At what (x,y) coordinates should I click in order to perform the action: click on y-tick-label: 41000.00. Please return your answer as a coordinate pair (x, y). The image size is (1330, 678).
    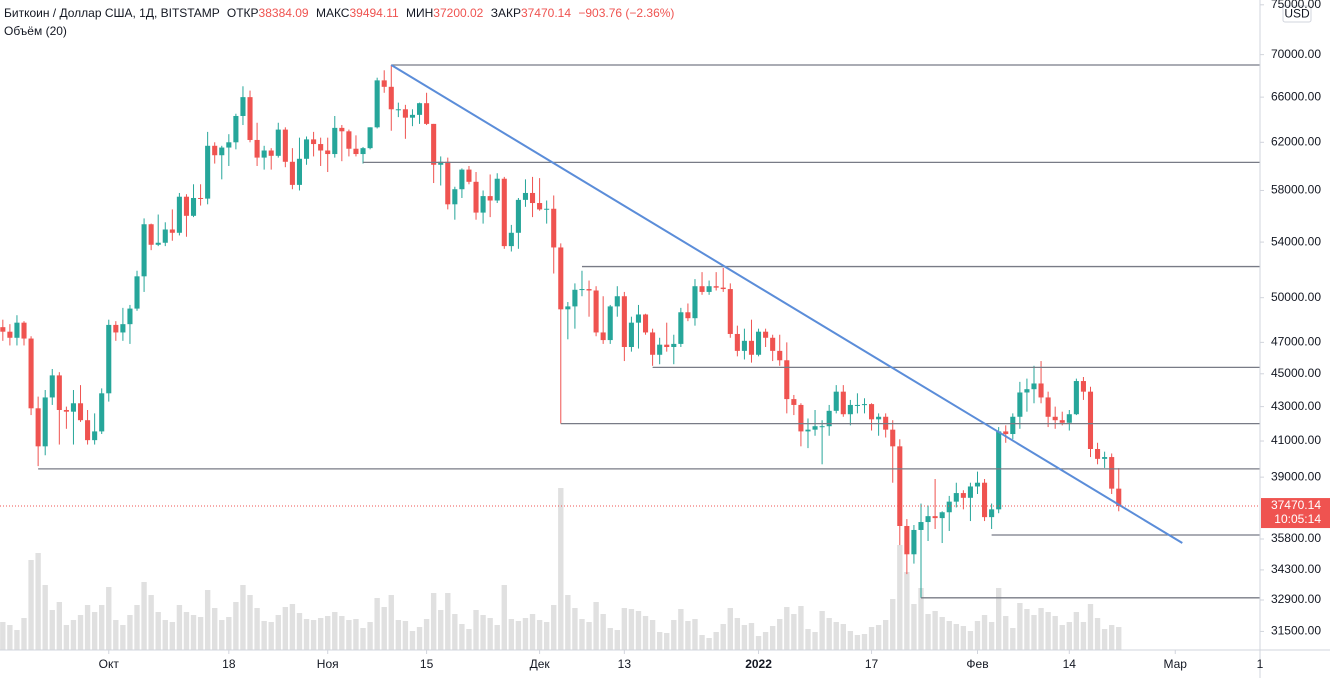
    Looking at the image, I should click on (1296, 440).